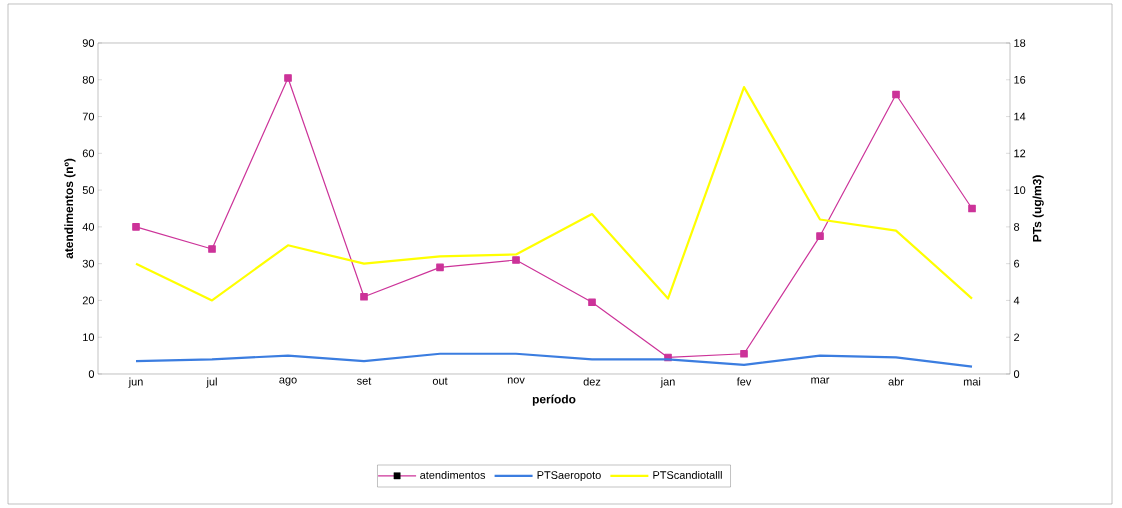 The height and width of the screenshot is (508, 1122). What do you see at coordinates (554, 400) in the screenshot?
I see `x-axis-title: período` at bounding box center [554, 400].